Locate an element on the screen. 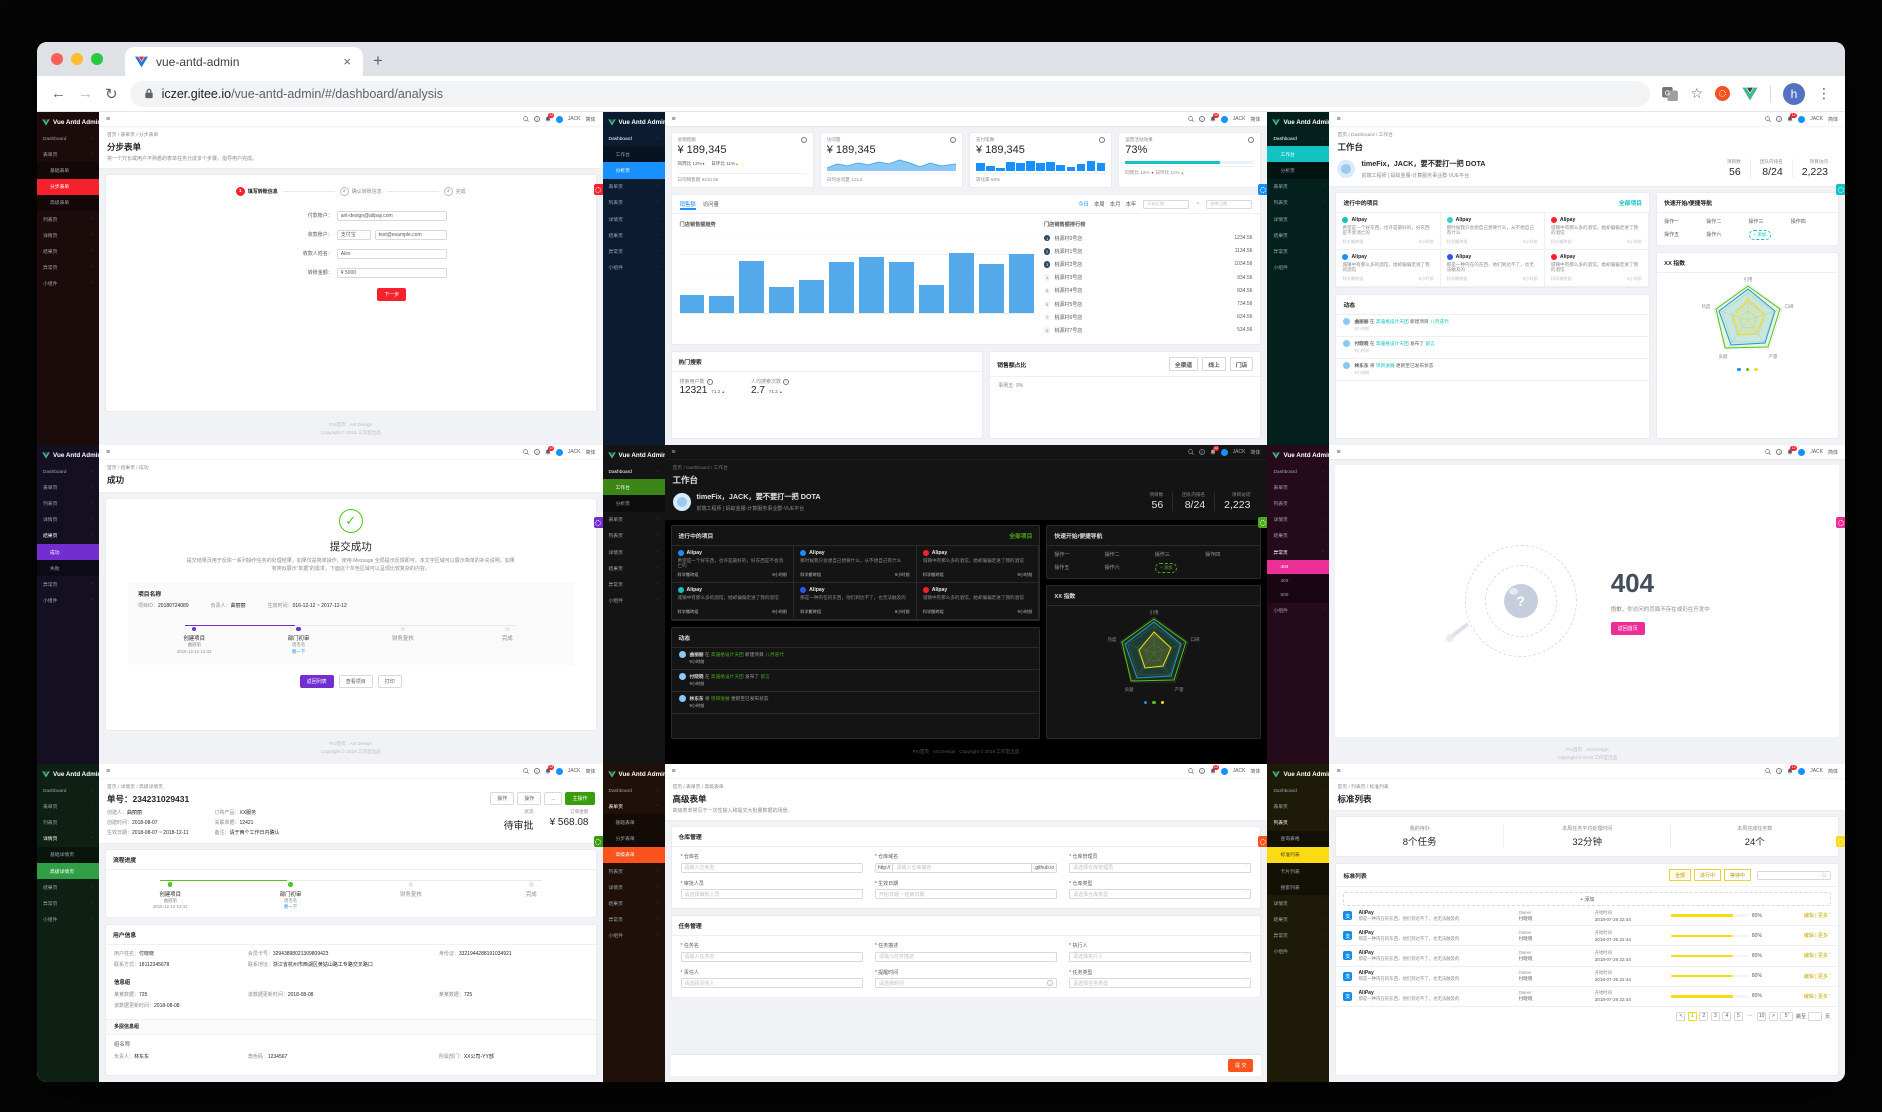 The height and width of the screenshot is (1112, 1882). action-button: 操作 is located at coordinates (529, 798).